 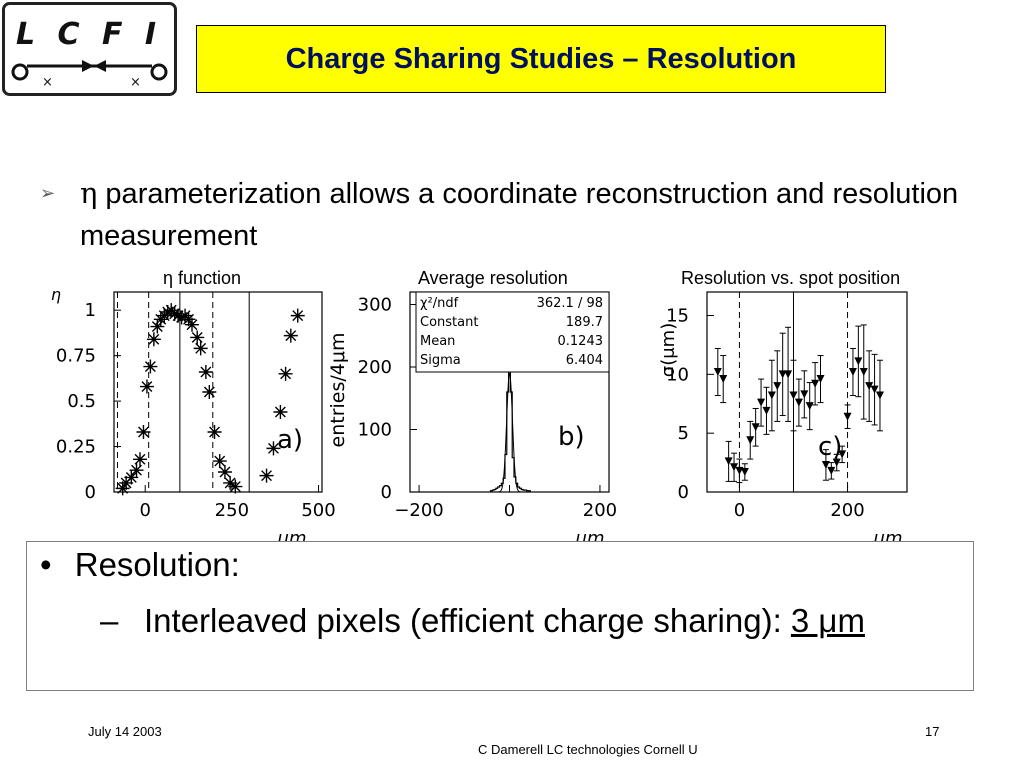 I want to click on stats-value: 0.1243, so click(x=581, y=341).